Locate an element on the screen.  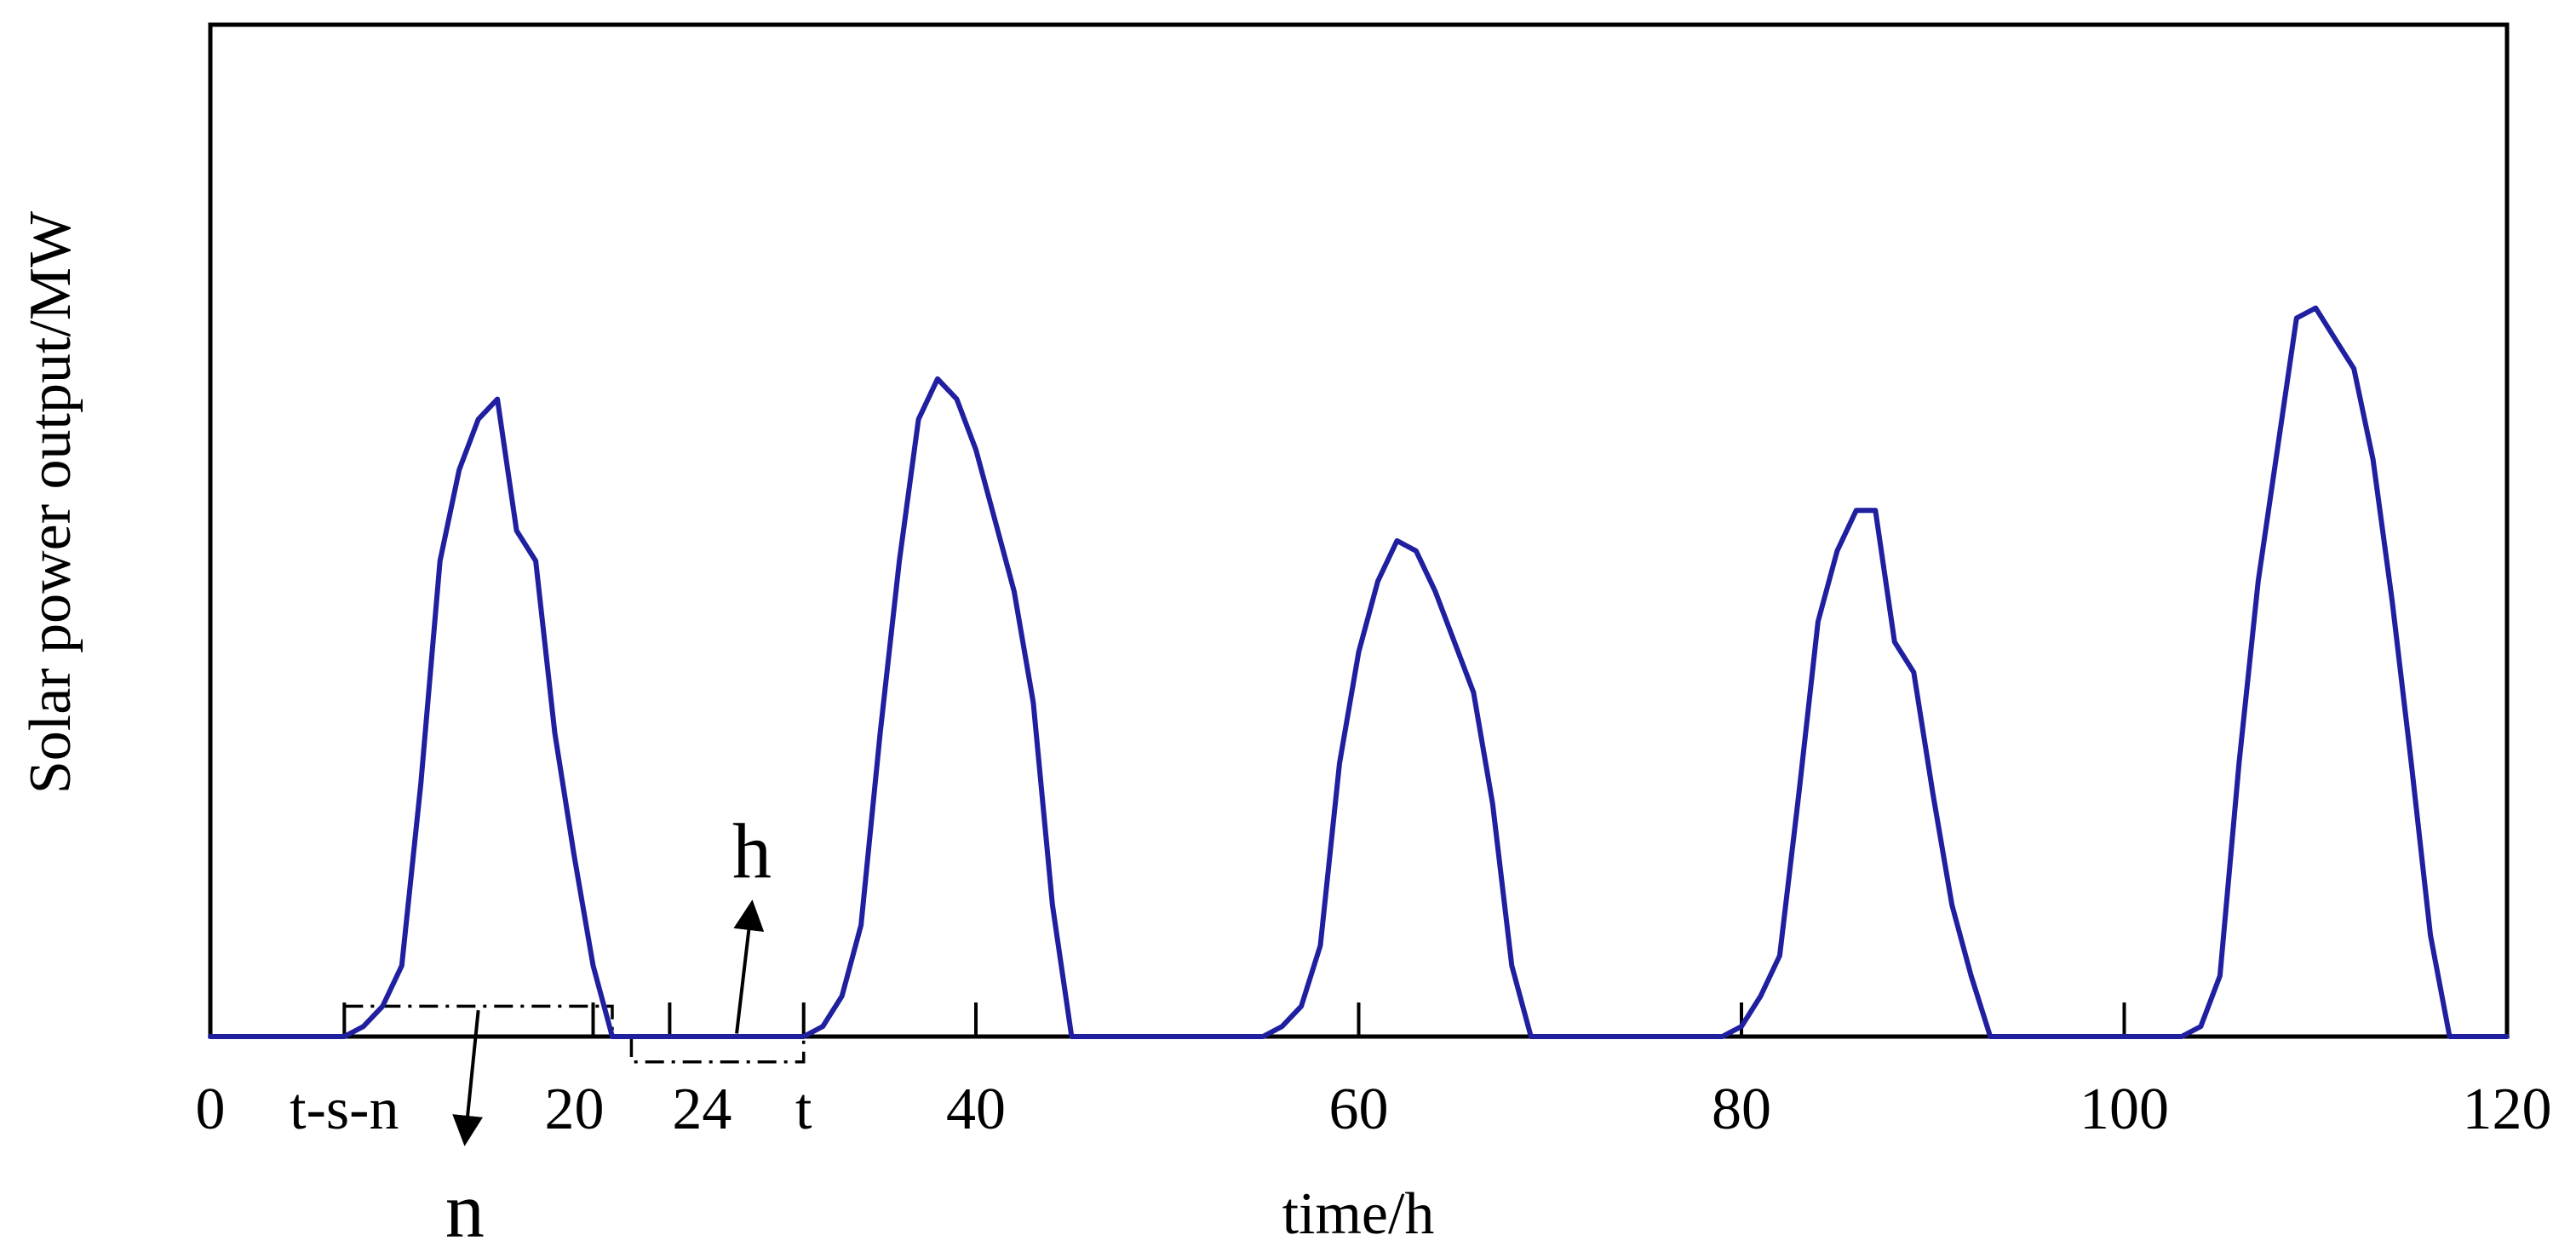
x-tick-label-24: 24 is located at coordinates (701, 1109).